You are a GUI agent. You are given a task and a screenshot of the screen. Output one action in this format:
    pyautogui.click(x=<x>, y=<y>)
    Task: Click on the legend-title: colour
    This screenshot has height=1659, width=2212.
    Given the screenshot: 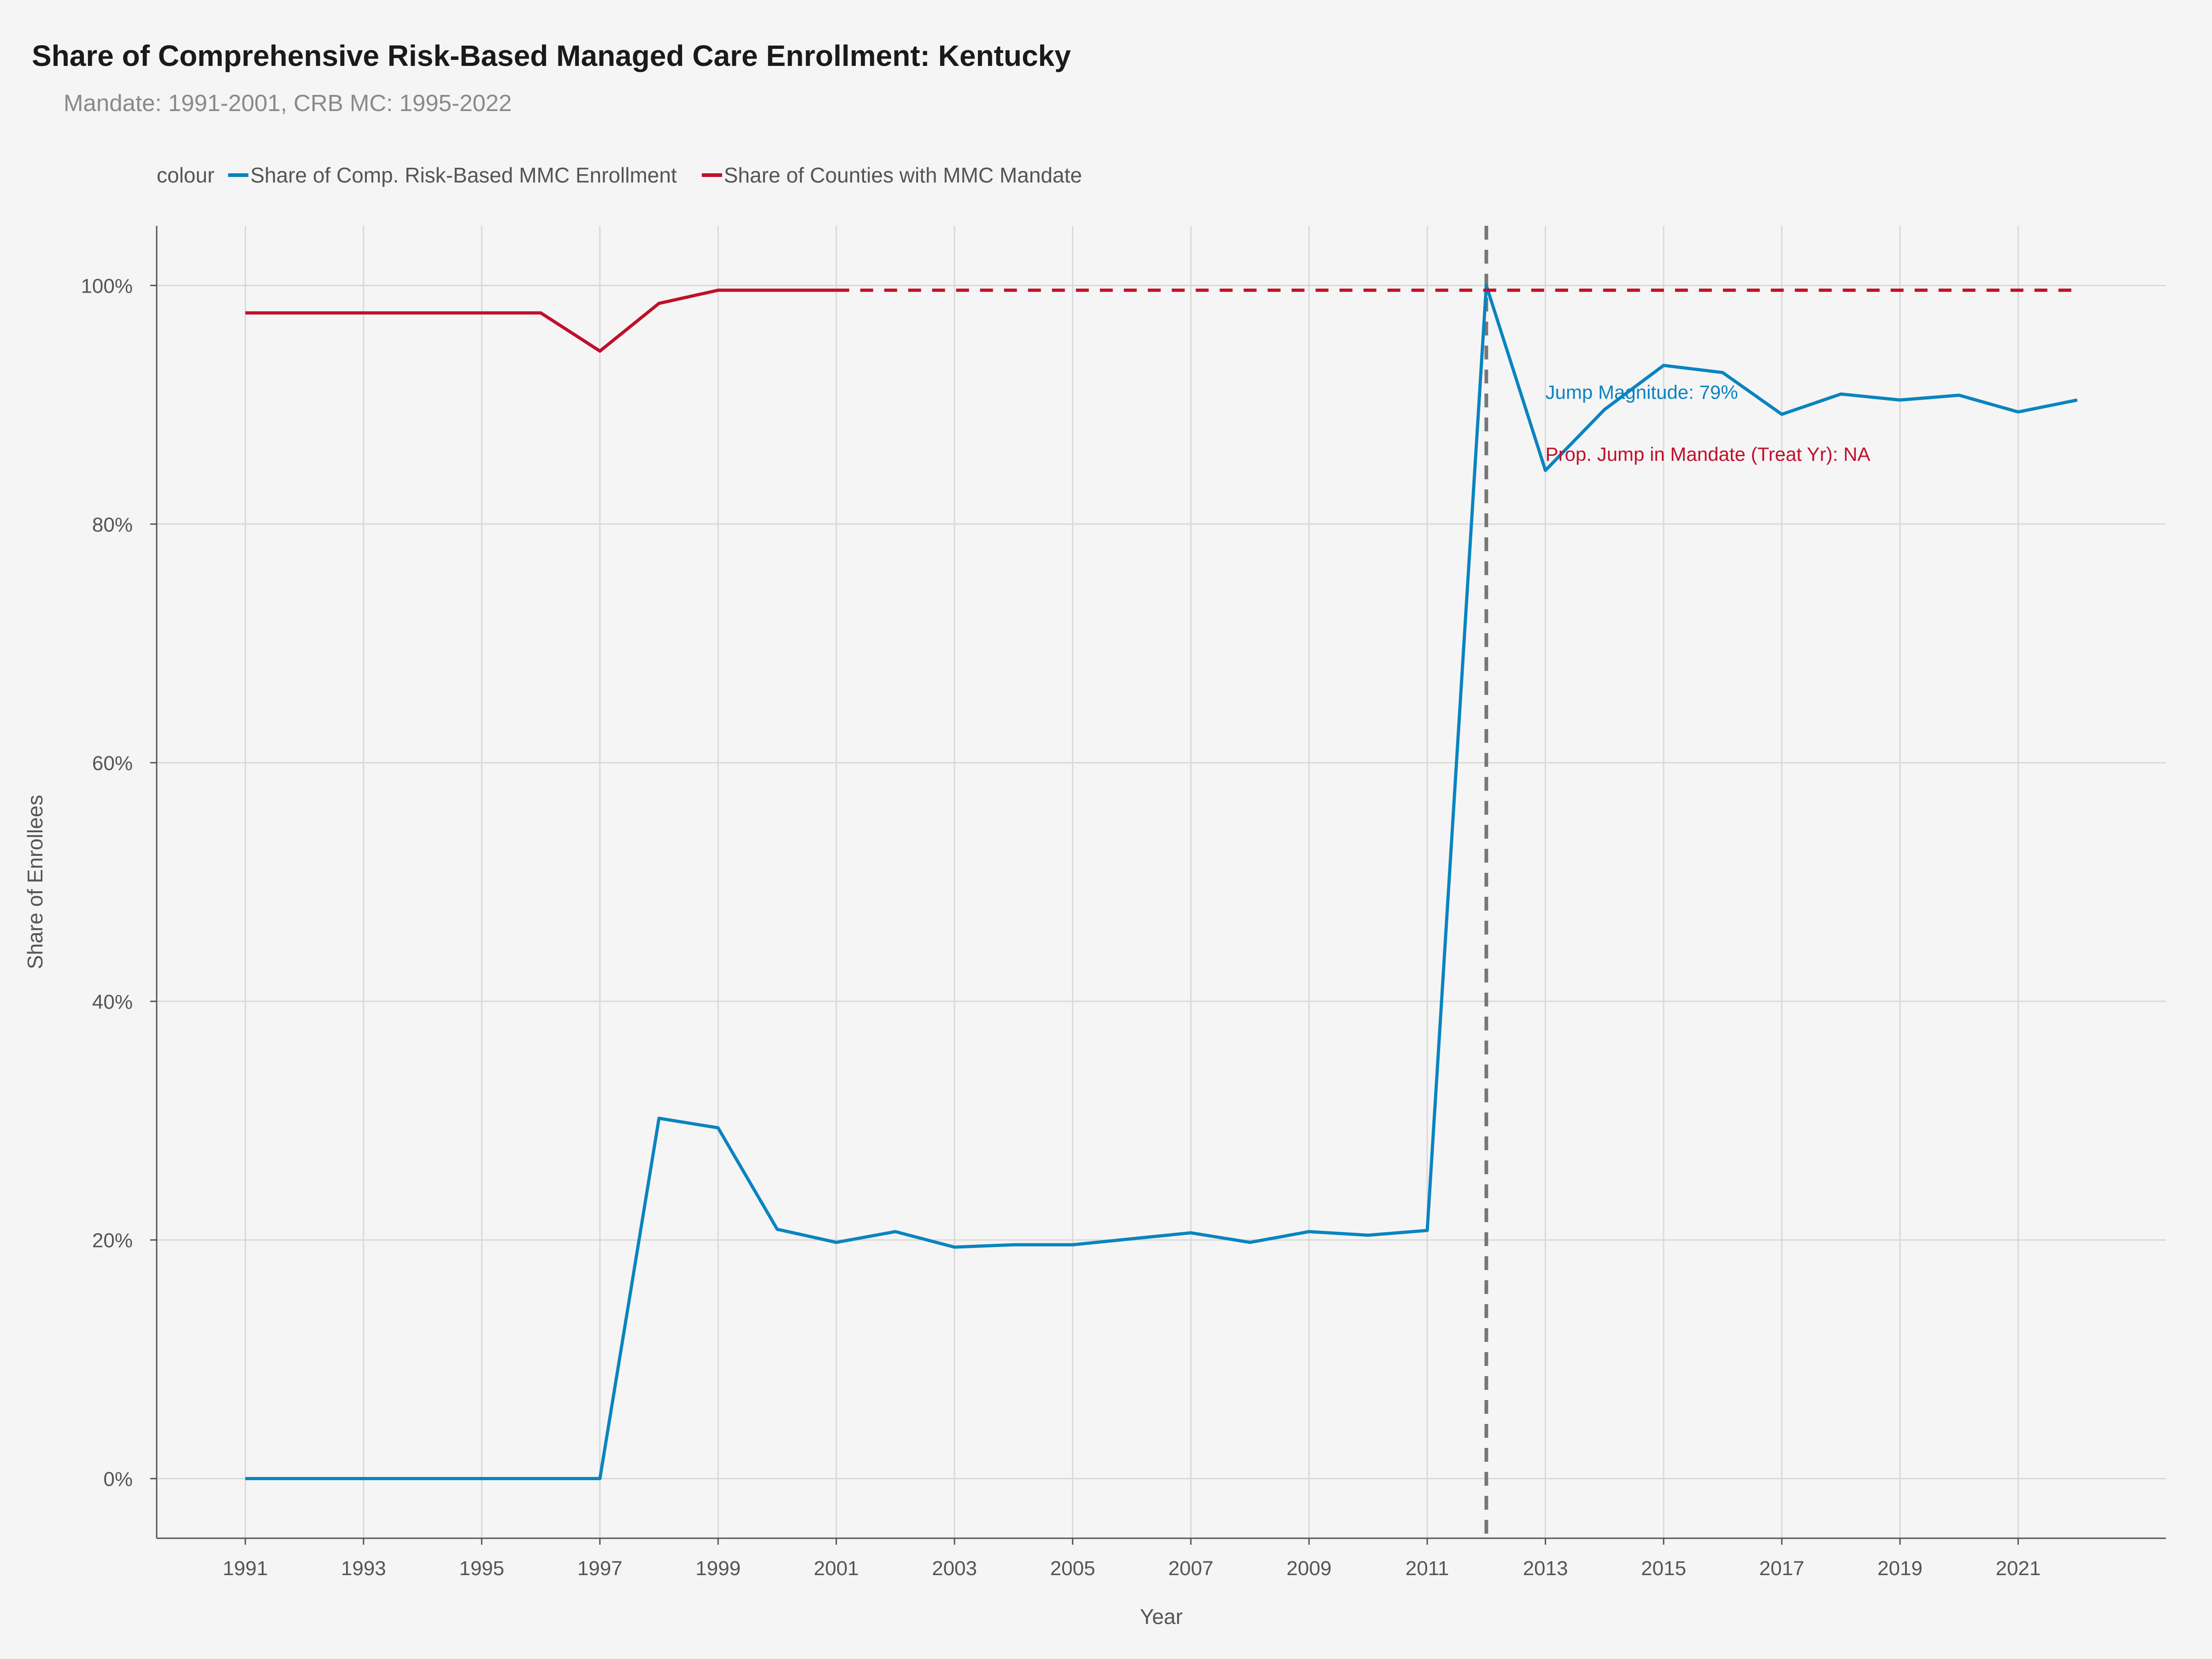 What is the action you would take?
    pyautogui.click(x=186, y=175)
    